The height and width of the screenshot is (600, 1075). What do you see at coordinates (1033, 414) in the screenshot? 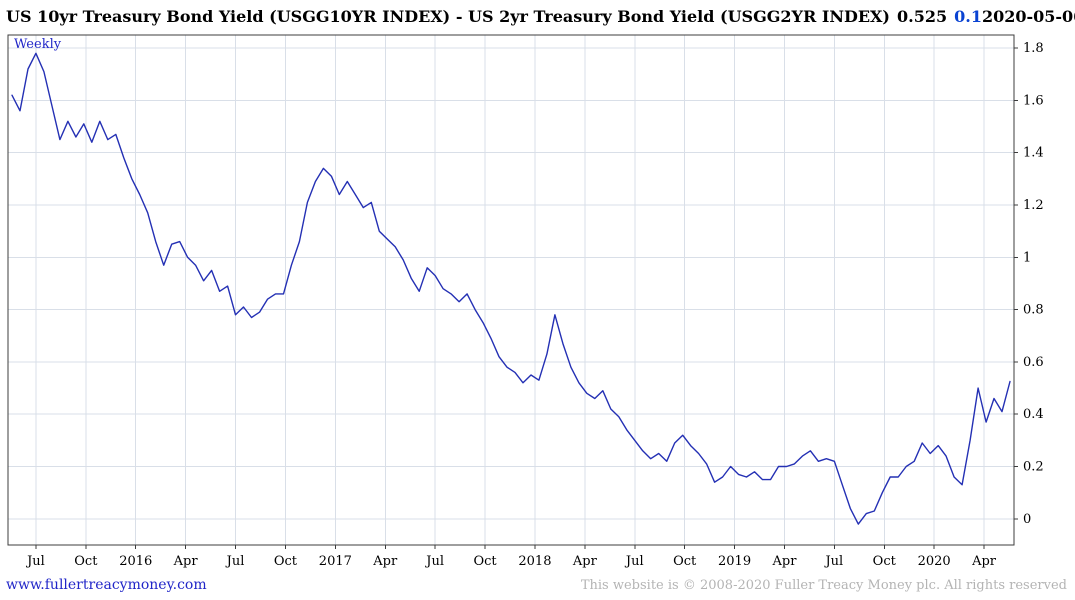
I see `y-tick-label: 0.4` at bounding box center [1033, 414].